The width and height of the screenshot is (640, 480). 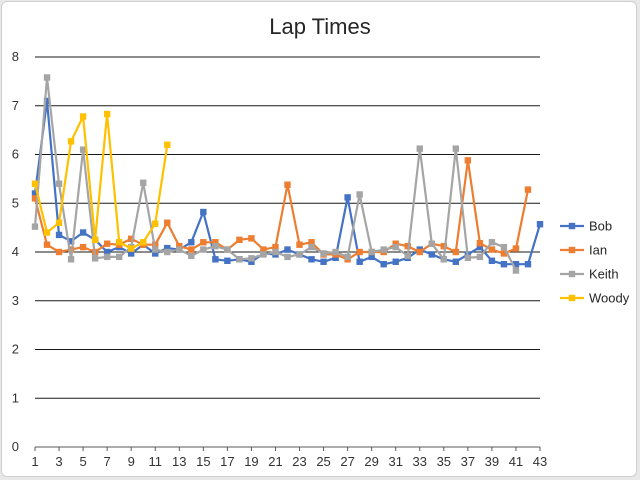 What do you see at coordinates (604, 274) in the screenshot?
I see `legend-label-keith: Keith` at bounding box center [604, 274].